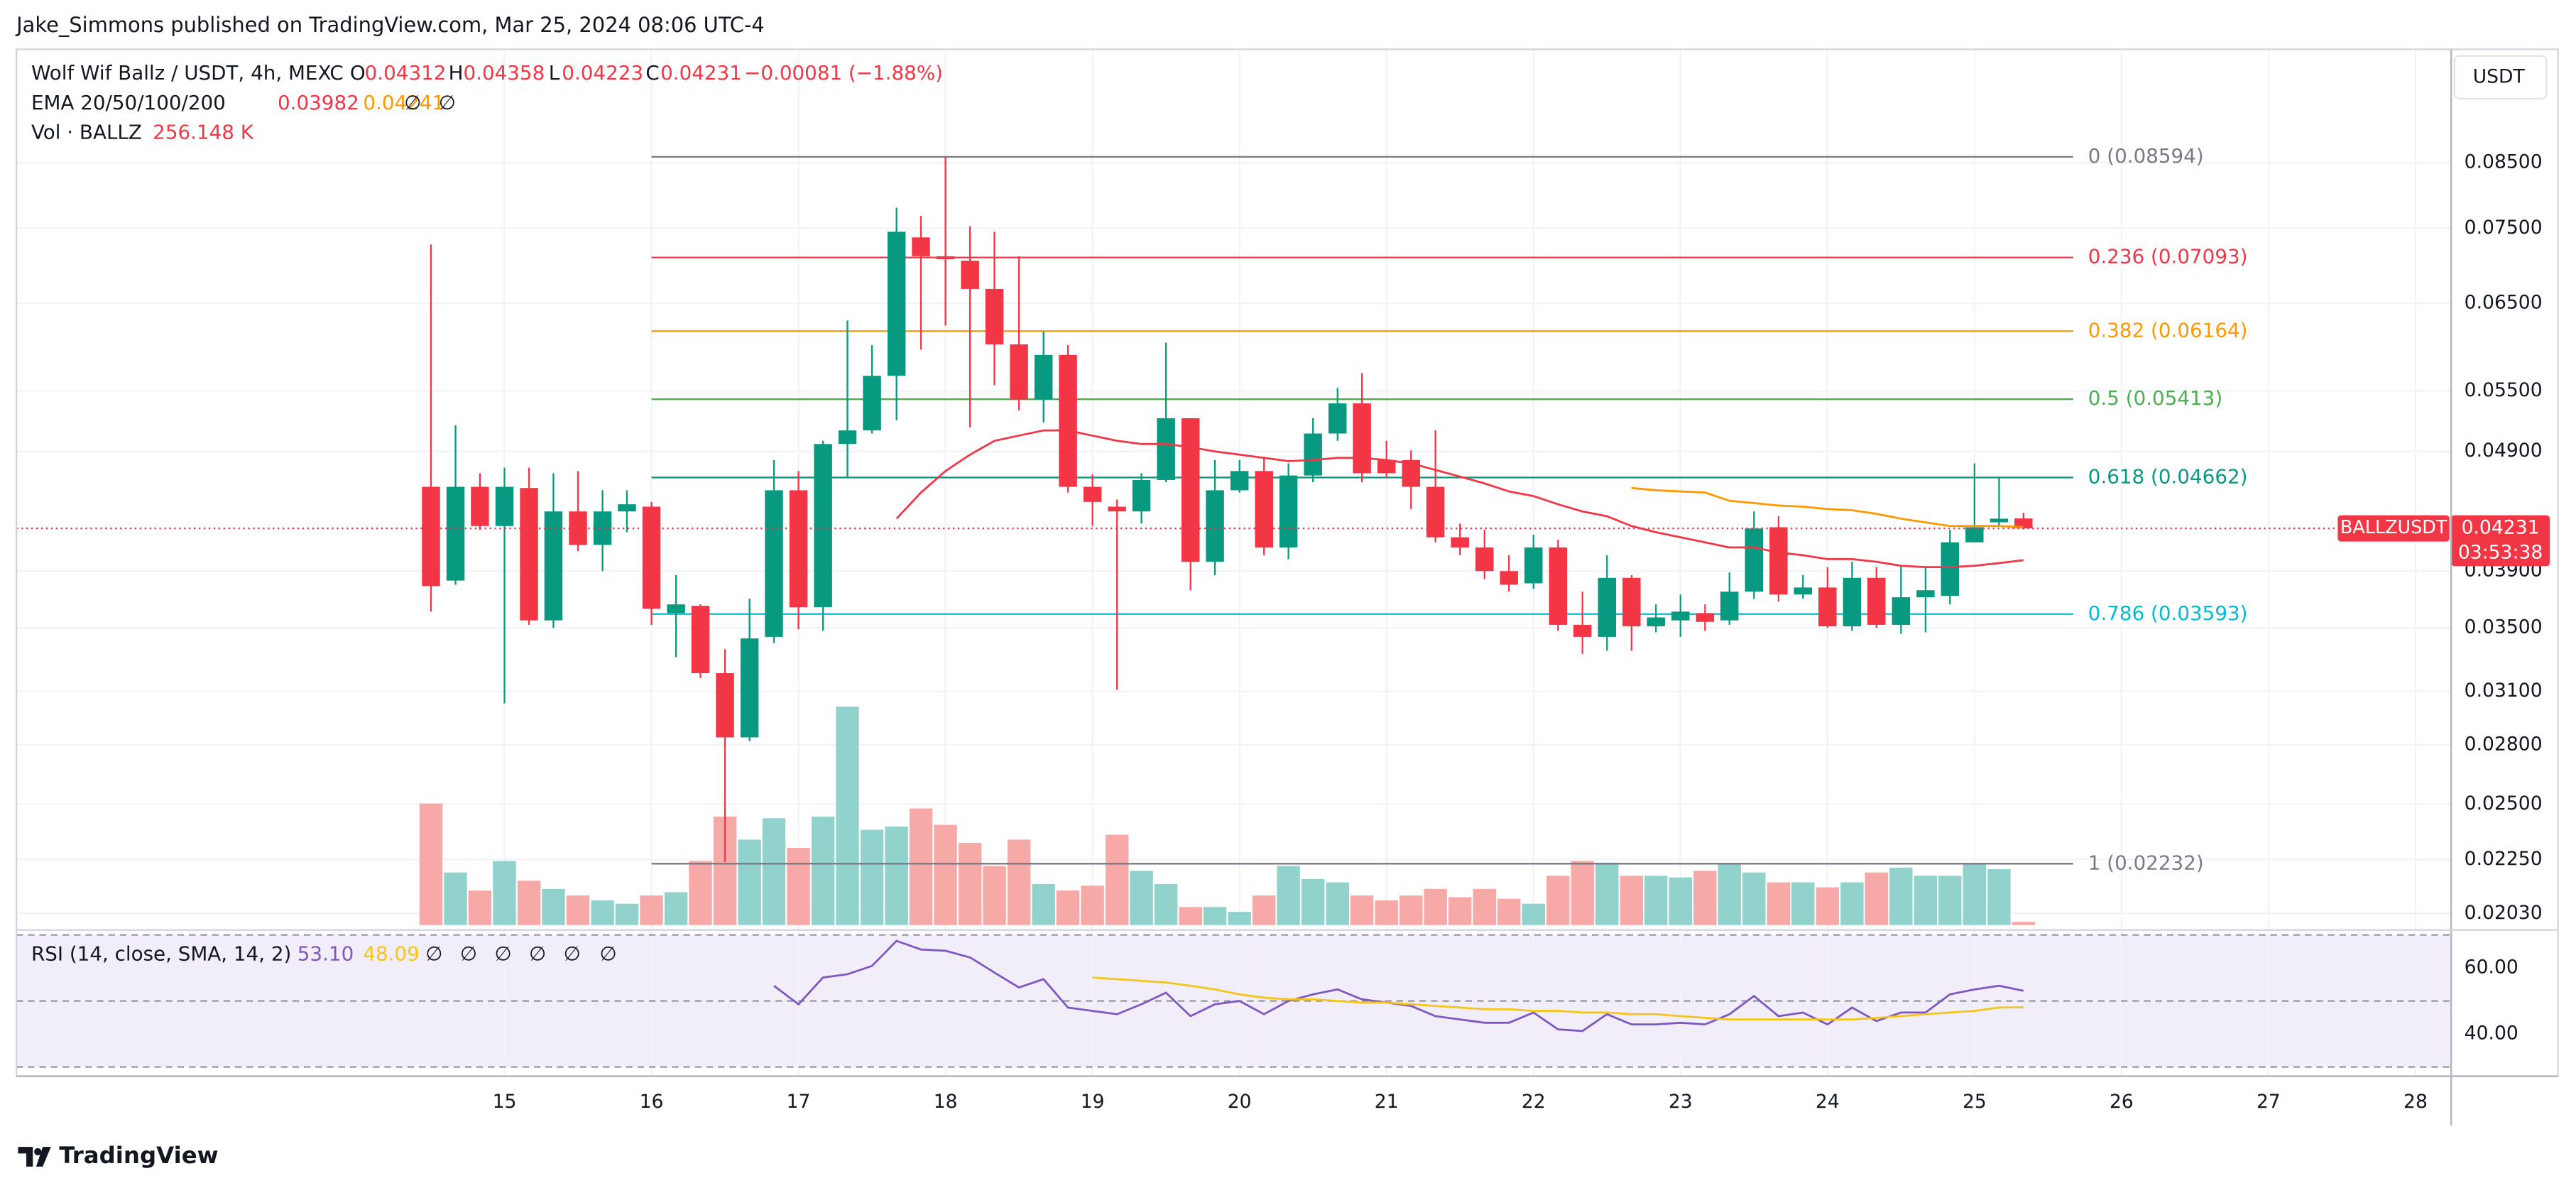  What do you see at coordinates (406, 73) in the screenshot?
I see `legend-open: 0.04312` at bounding box center [406, 73].